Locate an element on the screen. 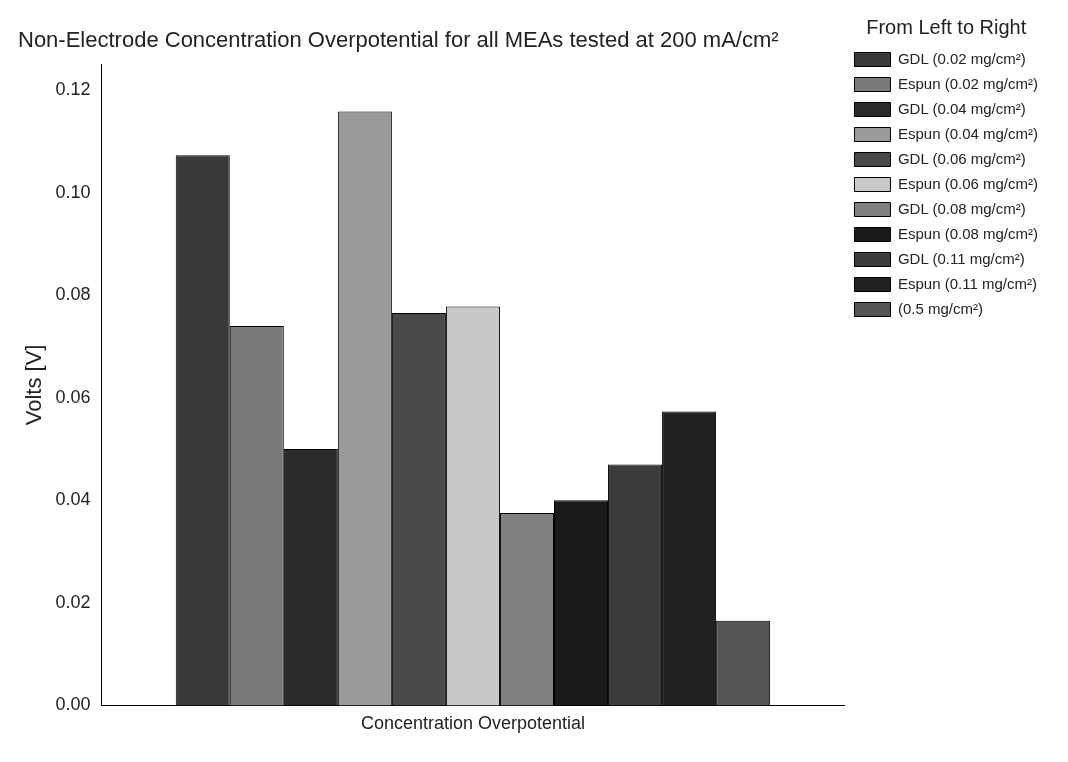  chart-title: Non-Electrode Concentration Overpotential for all MEAs tested at 200 mA/cm² is located at coordinates (398, 40).